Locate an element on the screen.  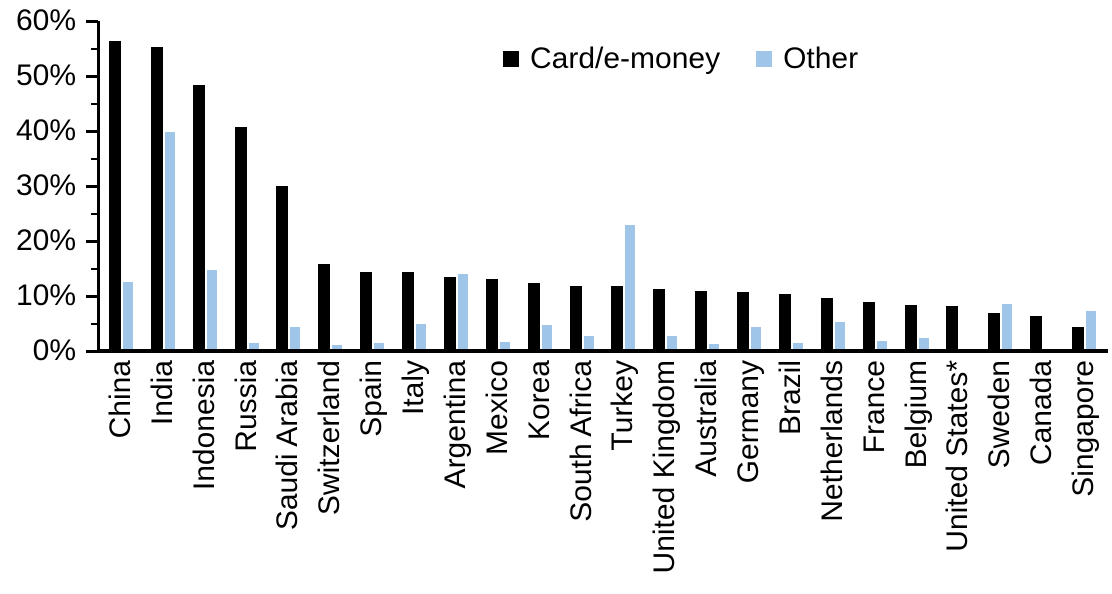
bar-card-e-money-indonesia is located at coordinates (198, 217).